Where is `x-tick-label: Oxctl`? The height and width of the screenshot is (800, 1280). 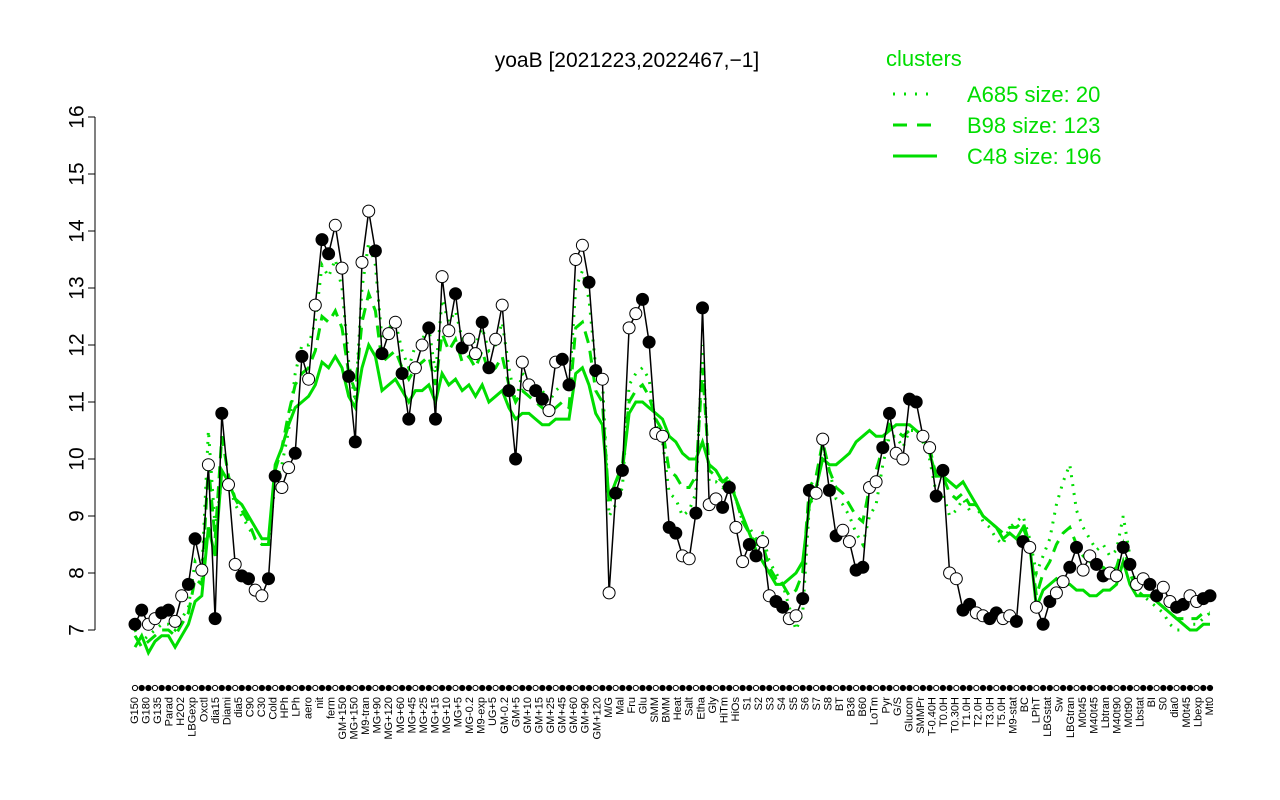 x-tick-label: Oxctl is located at coordinates (204, 709).